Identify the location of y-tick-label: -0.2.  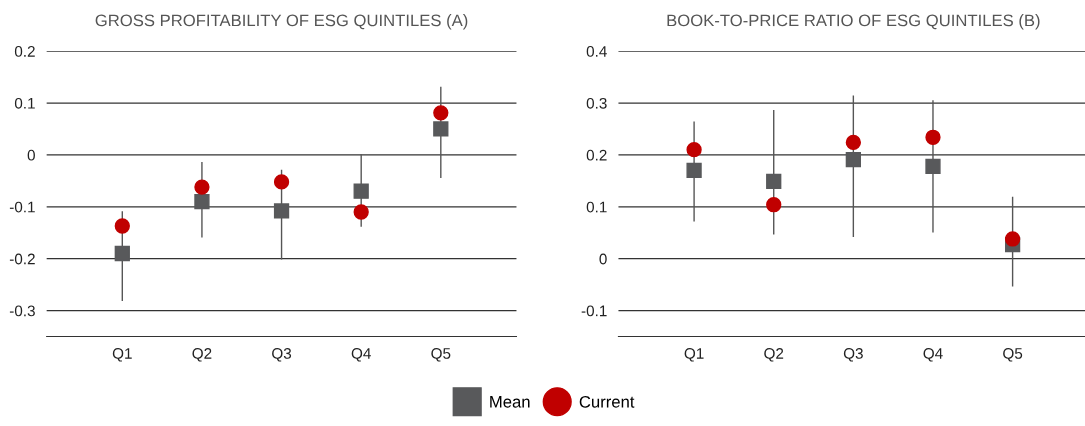
(22, 259).